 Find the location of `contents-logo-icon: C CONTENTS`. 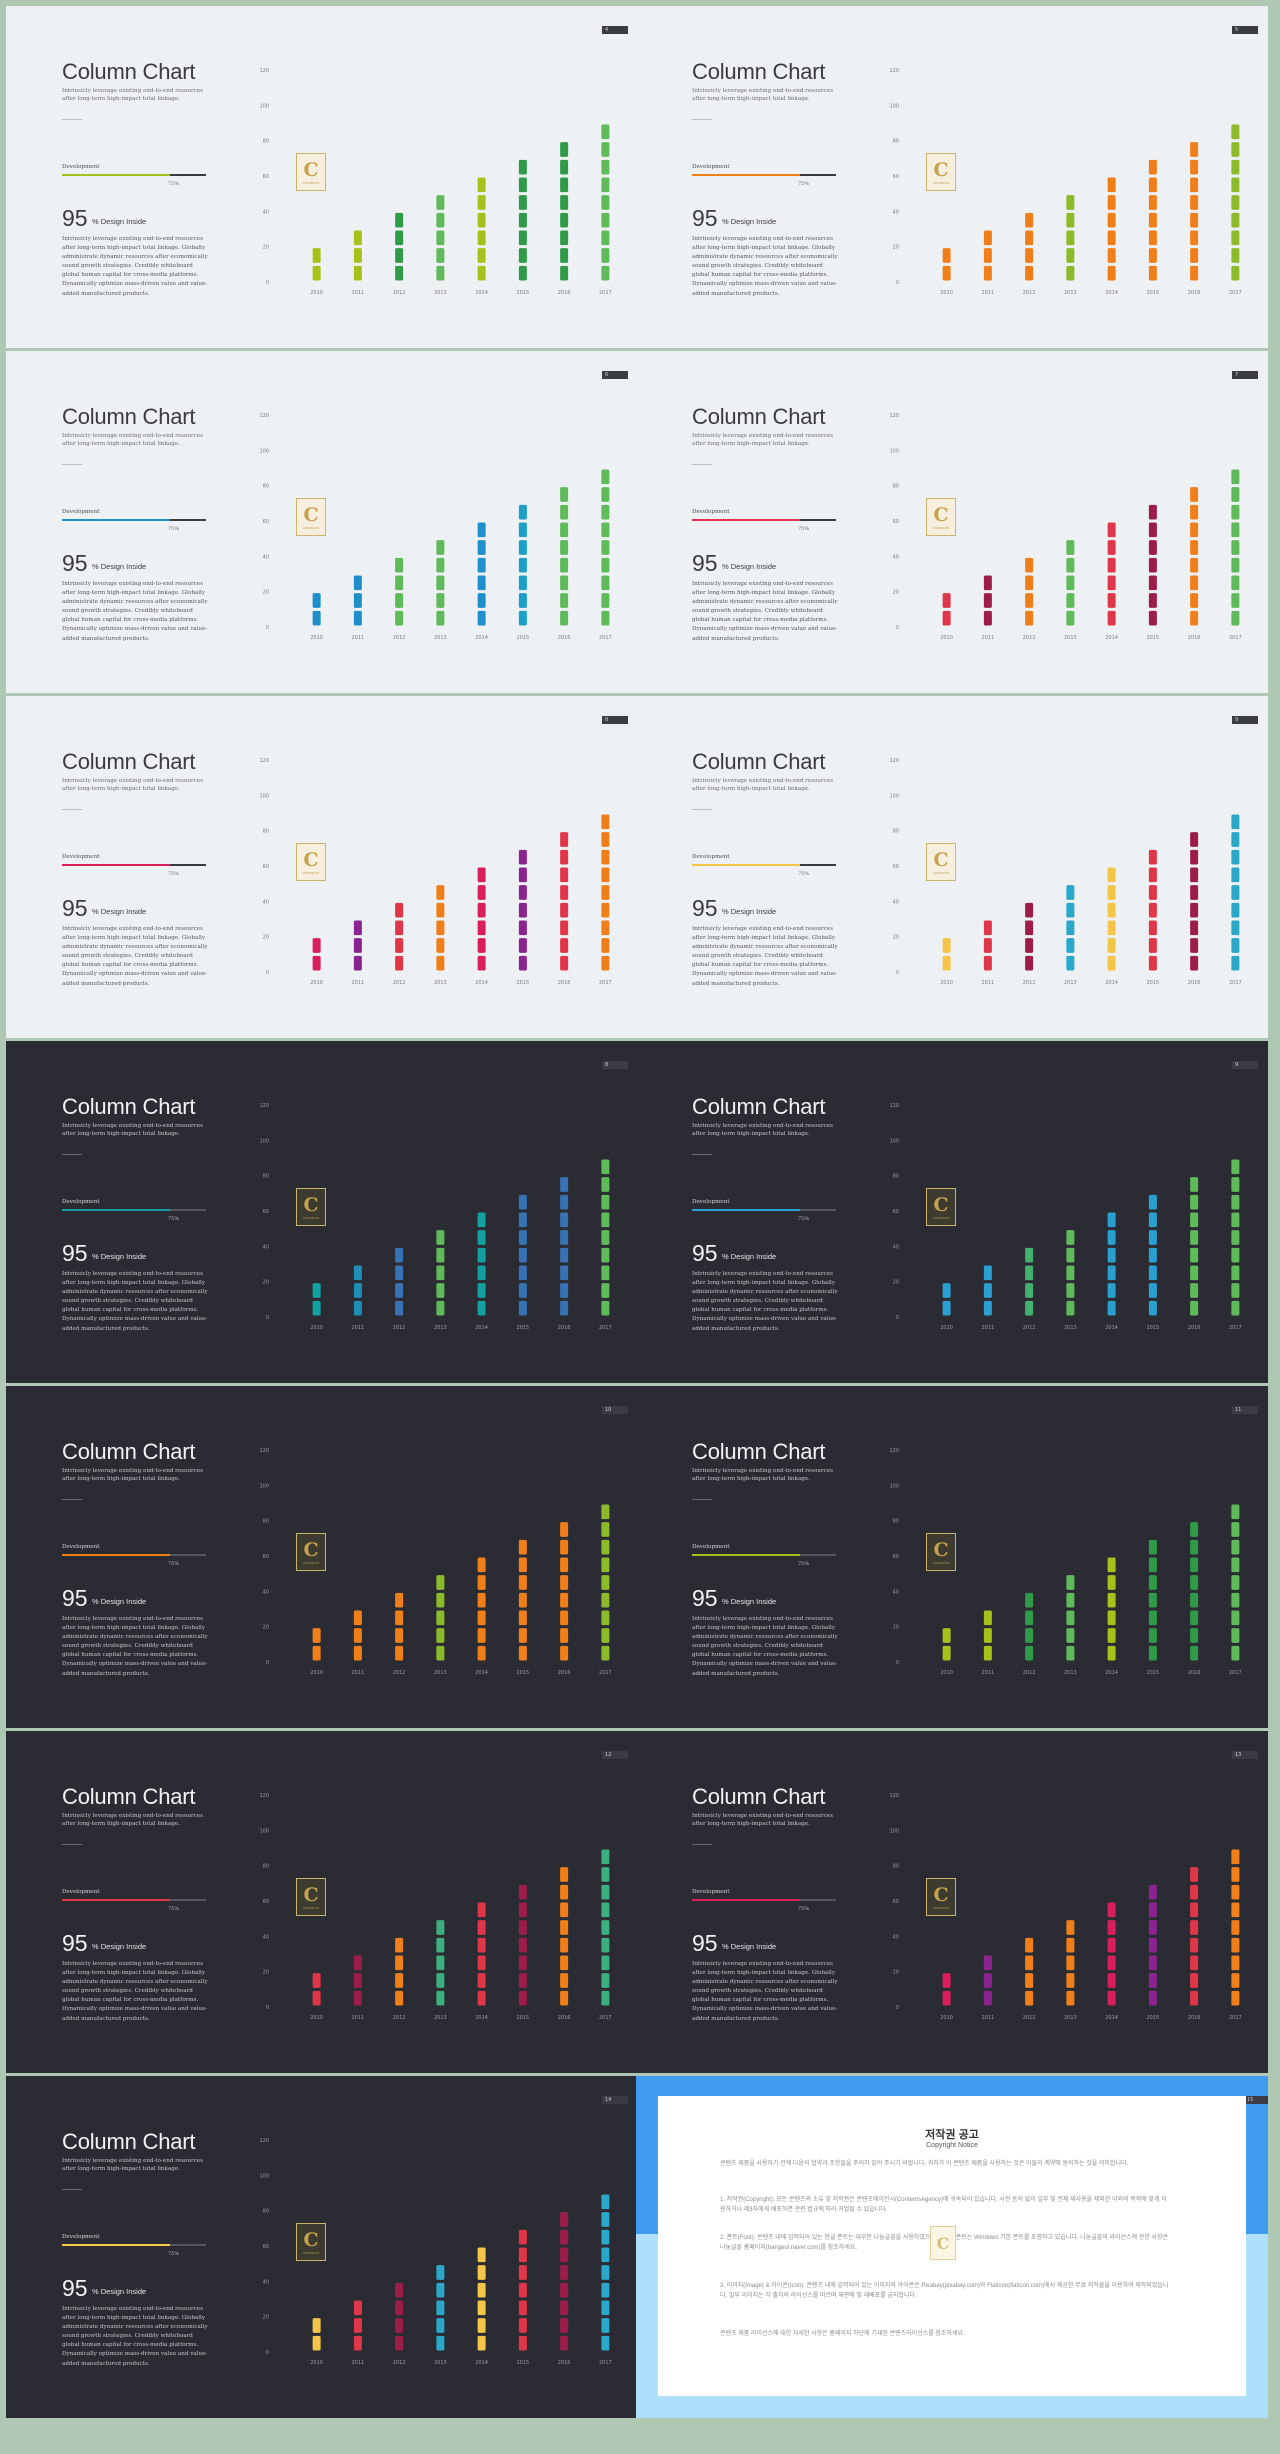

contents-logo-icon: C CONTENTS is located at coordinates (941, 1552).